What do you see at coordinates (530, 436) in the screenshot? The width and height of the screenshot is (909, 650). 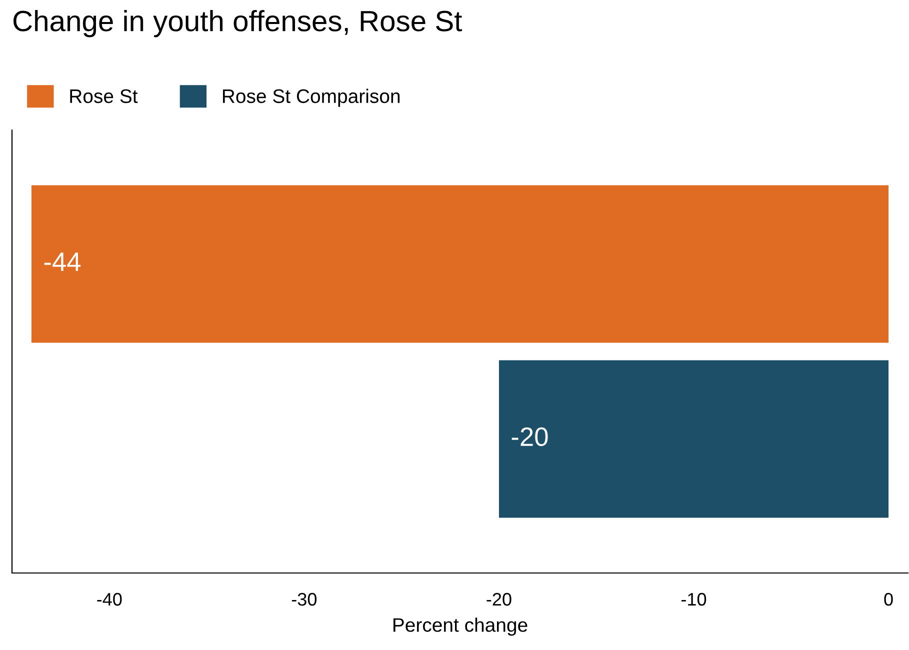 I see `data-label: -20` at bounding box center [530, 436].